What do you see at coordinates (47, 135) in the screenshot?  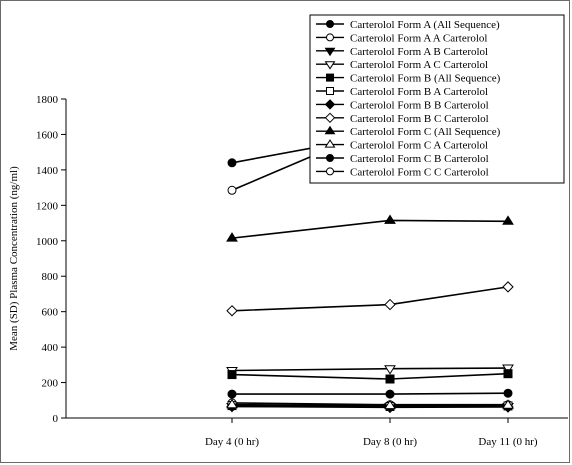 I see `y-tick-label: 1600` at bounding box center [47, 135].